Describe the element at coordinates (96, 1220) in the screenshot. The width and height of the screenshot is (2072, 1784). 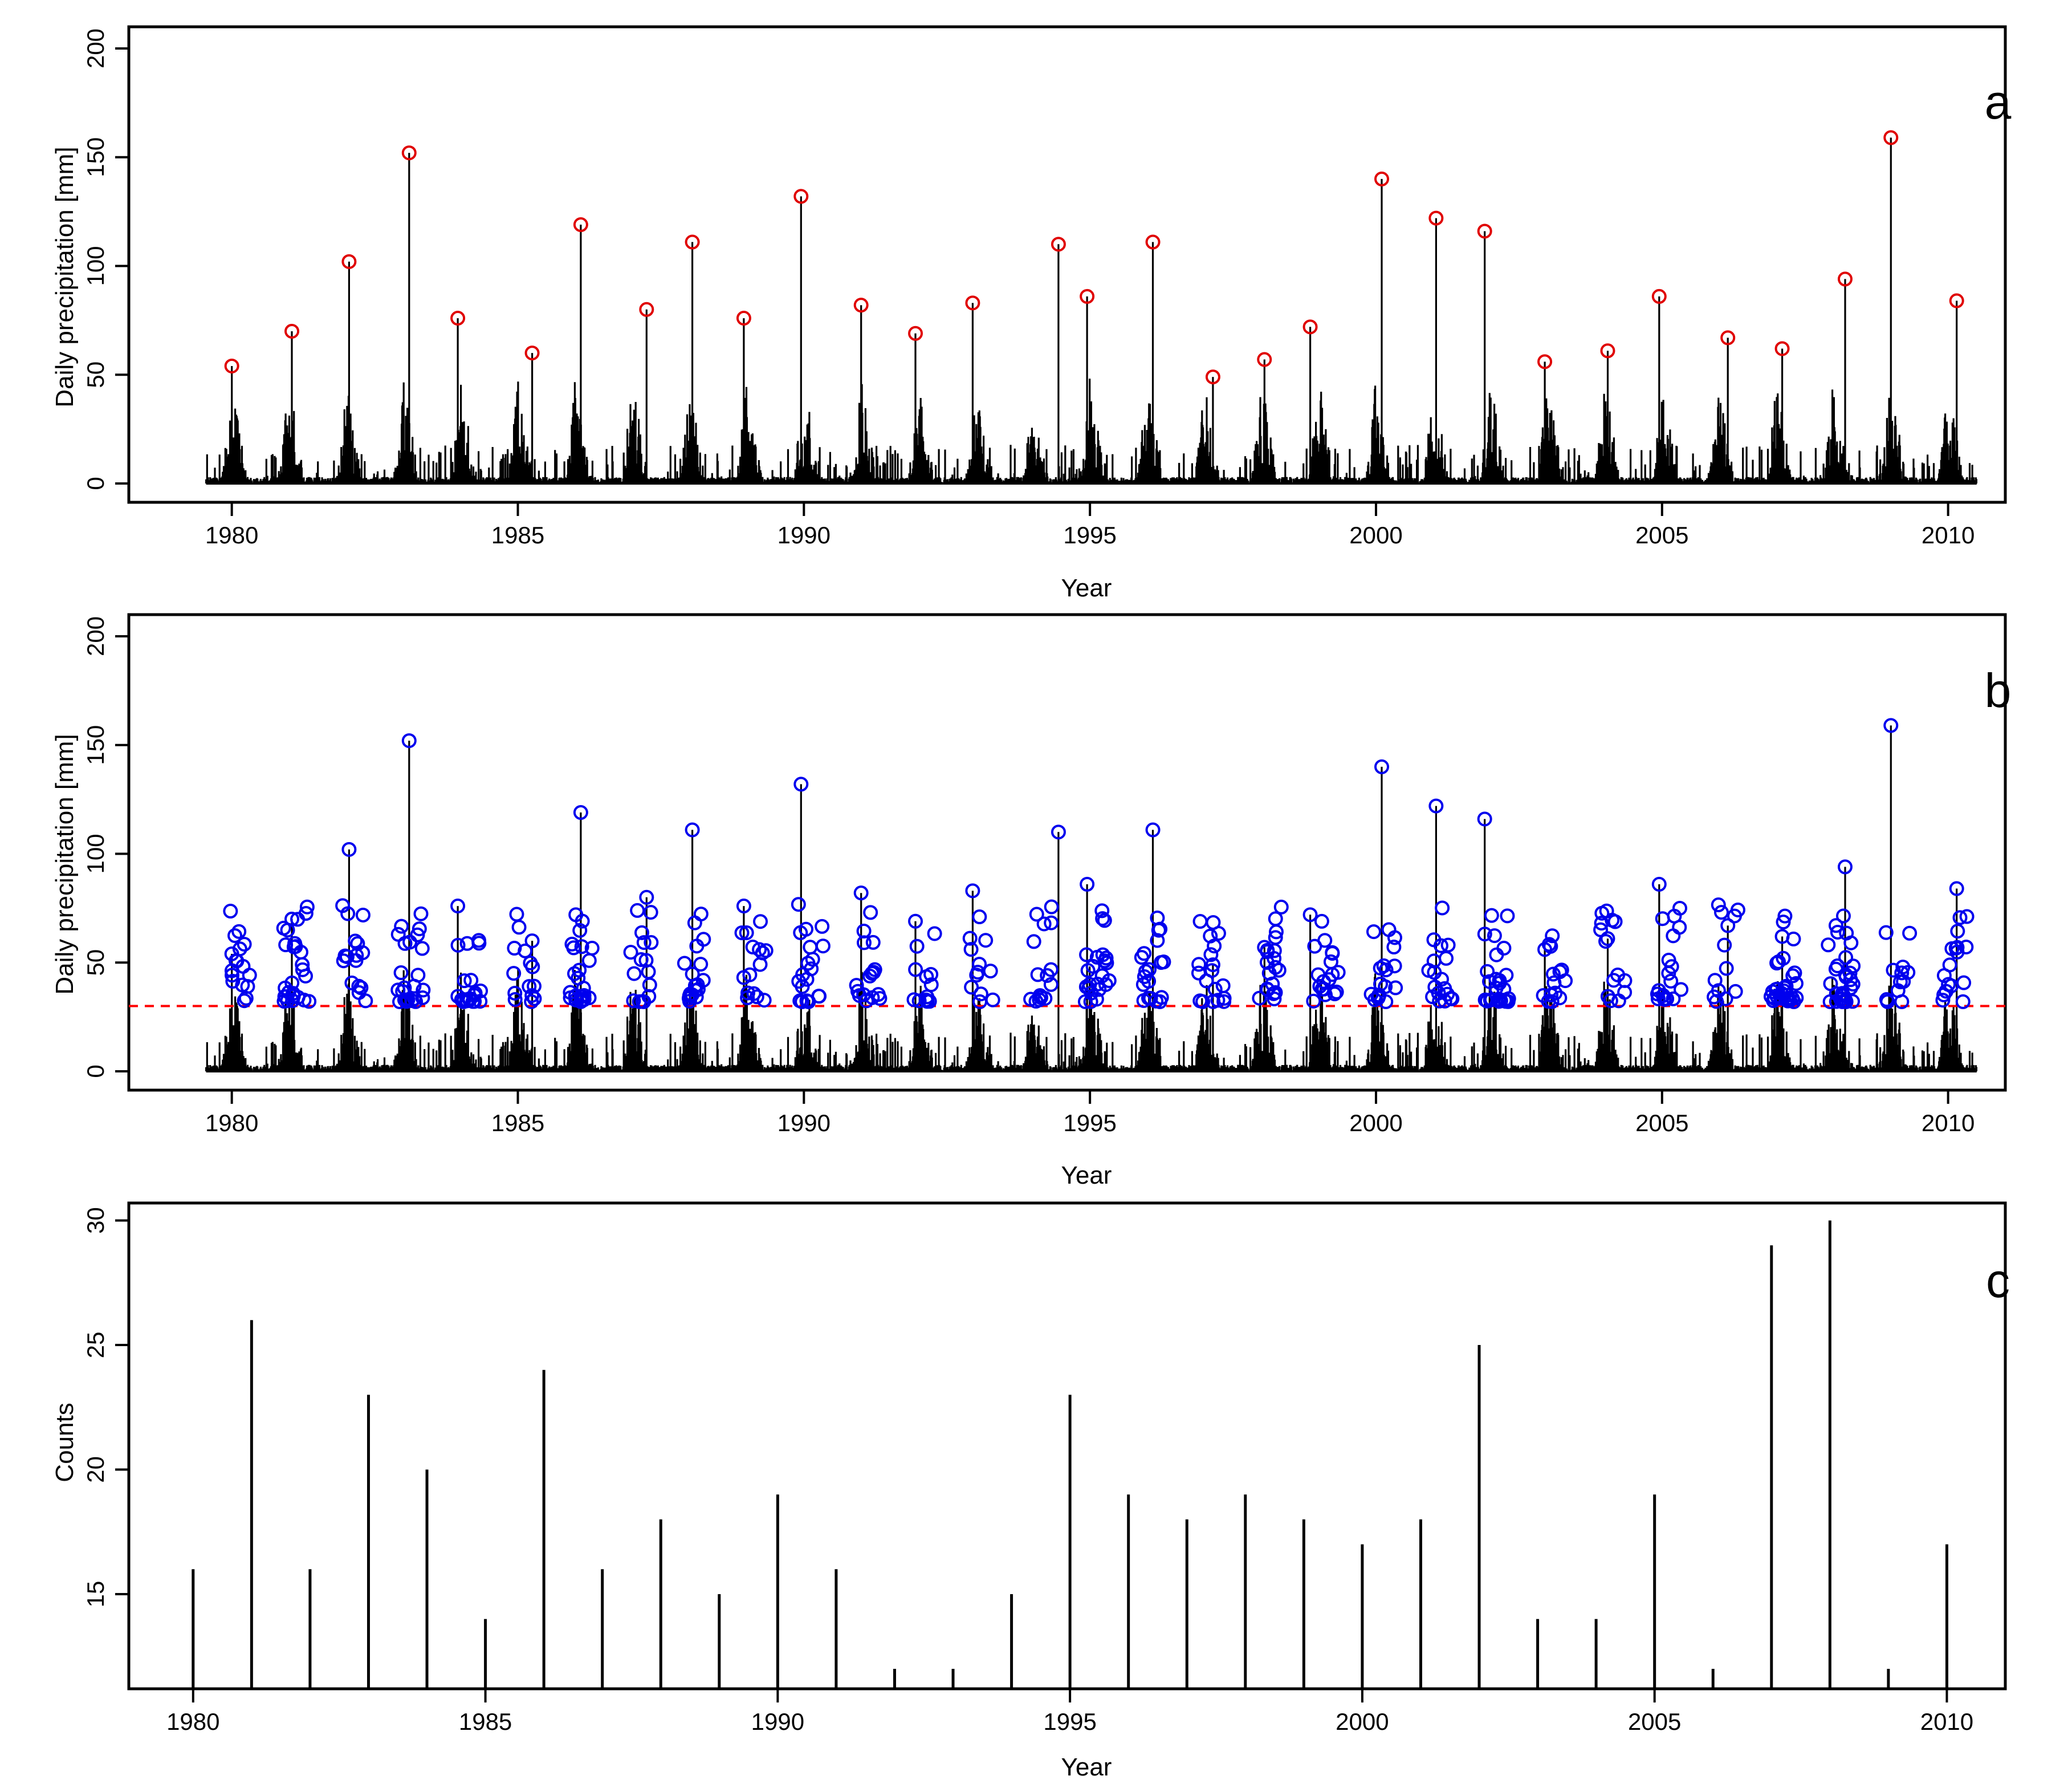
I see `y-tick-label: 30` at that location.